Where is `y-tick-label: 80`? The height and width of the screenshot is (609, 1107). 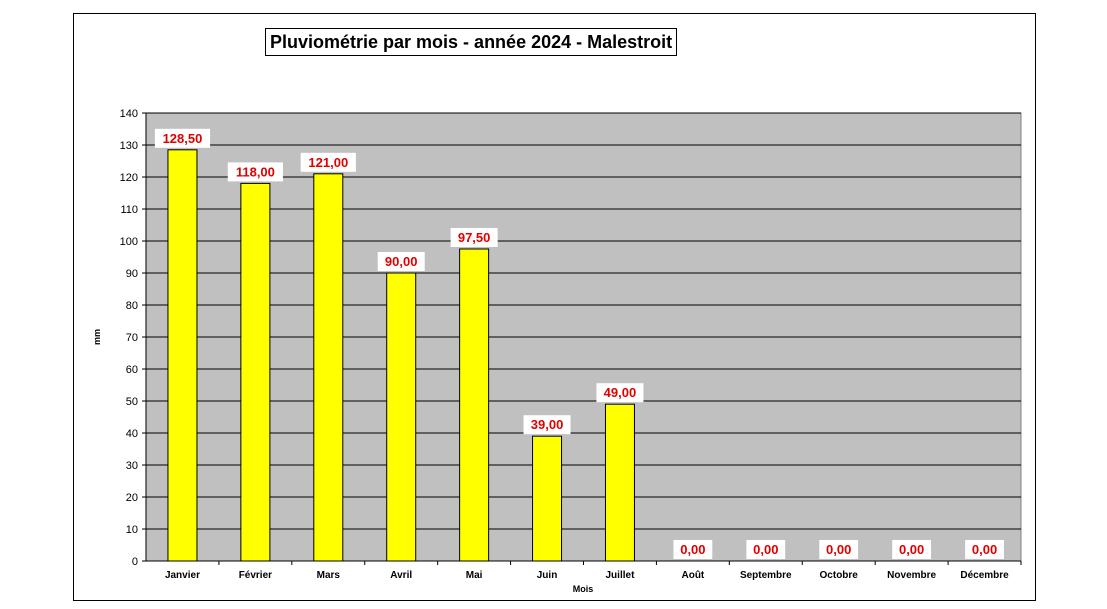
y-tick-label: 80 is located at coordinates (132, 306).